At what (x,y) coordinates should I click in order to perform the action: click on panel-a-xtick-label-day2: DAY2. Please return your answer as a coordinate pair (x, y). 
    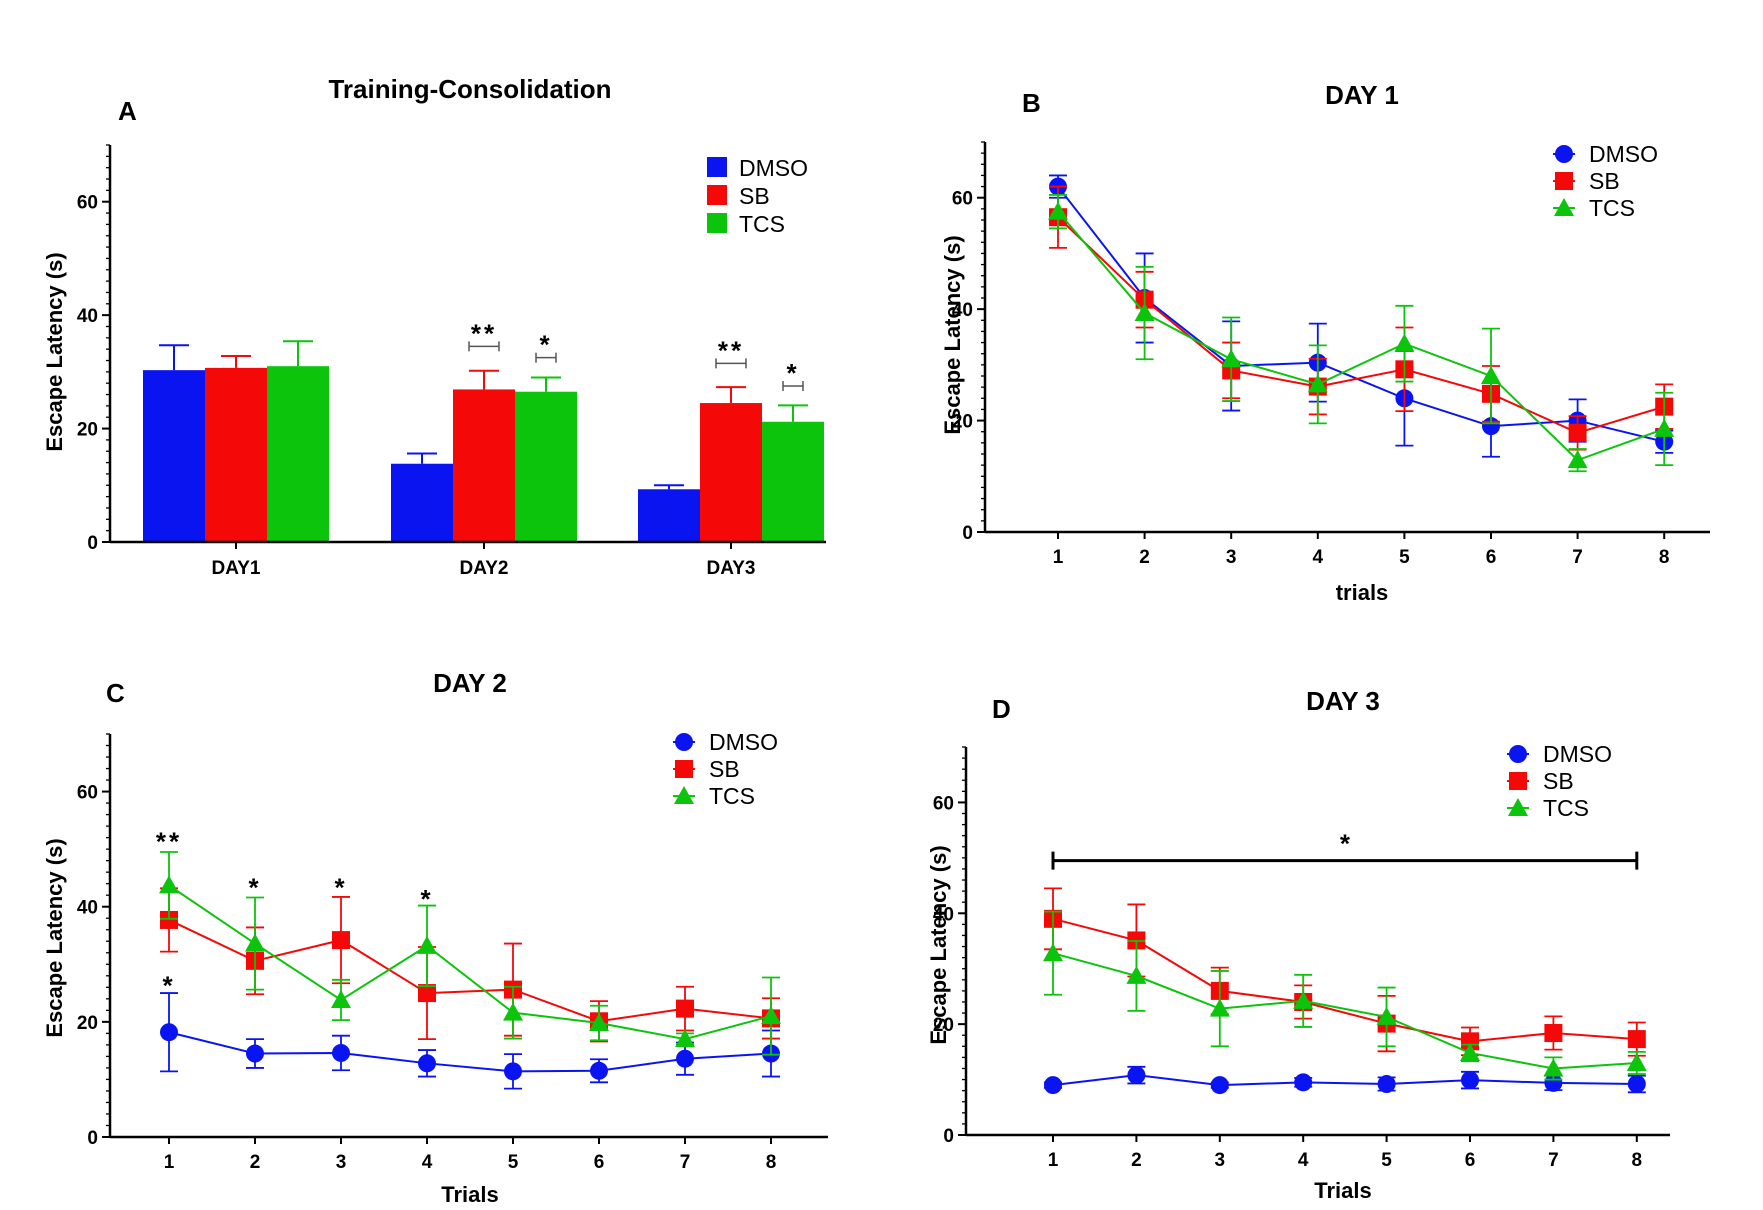
    Looking at the image, I should click on (484, 568).